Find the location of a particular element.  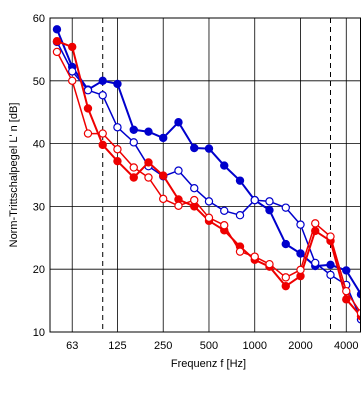

x-tick-label: 4000 is located at coordinates (346, 346).